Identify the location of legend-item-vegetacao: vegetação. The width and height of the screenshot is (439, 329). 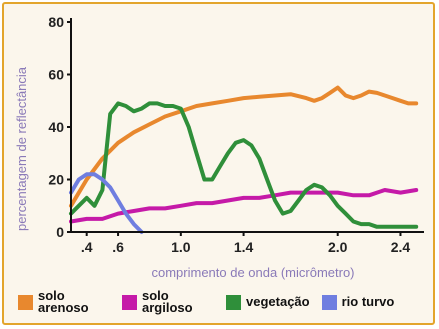
(268, 302).